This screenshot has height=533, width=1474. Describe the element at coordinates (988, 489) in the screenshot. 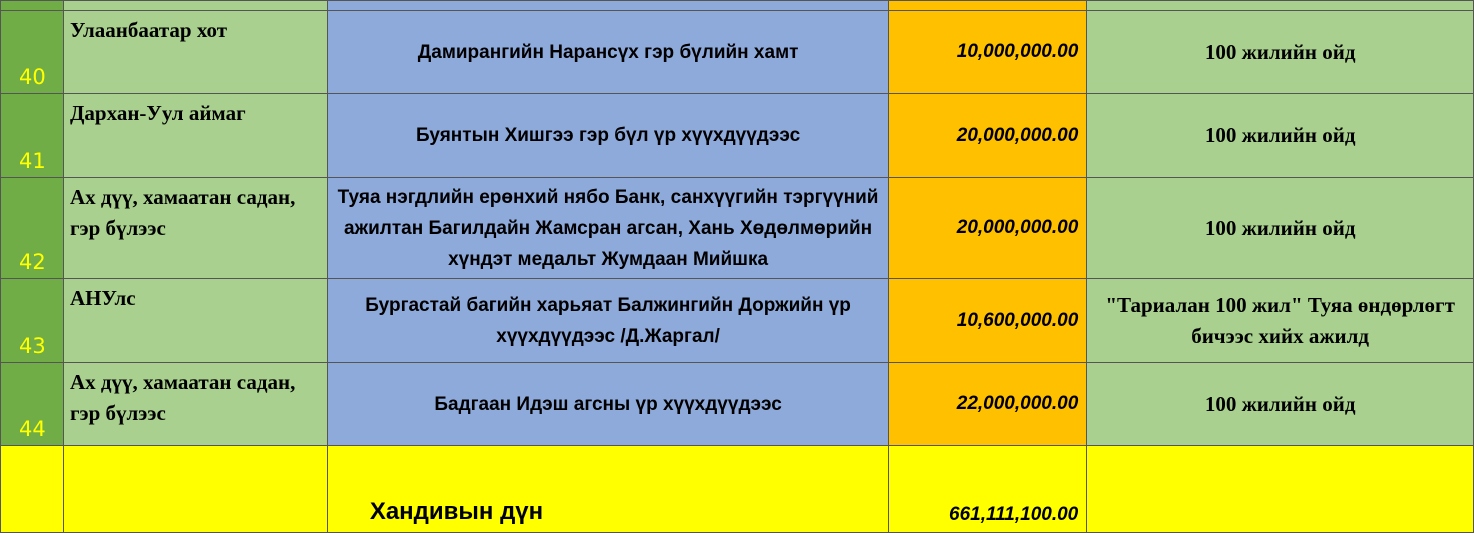

I see `total-amount: 661,111,100.00` at that location.